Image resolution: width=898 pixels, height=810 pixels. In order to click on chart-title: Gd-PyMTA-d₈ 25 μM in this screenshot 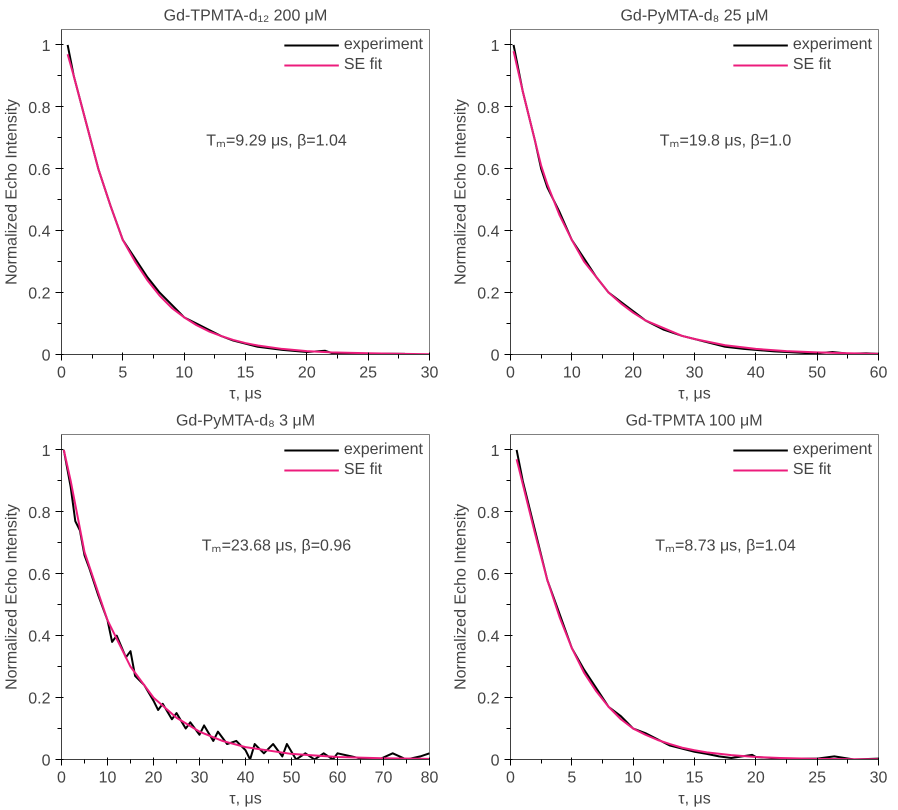, I will do `click(694, 16)`.